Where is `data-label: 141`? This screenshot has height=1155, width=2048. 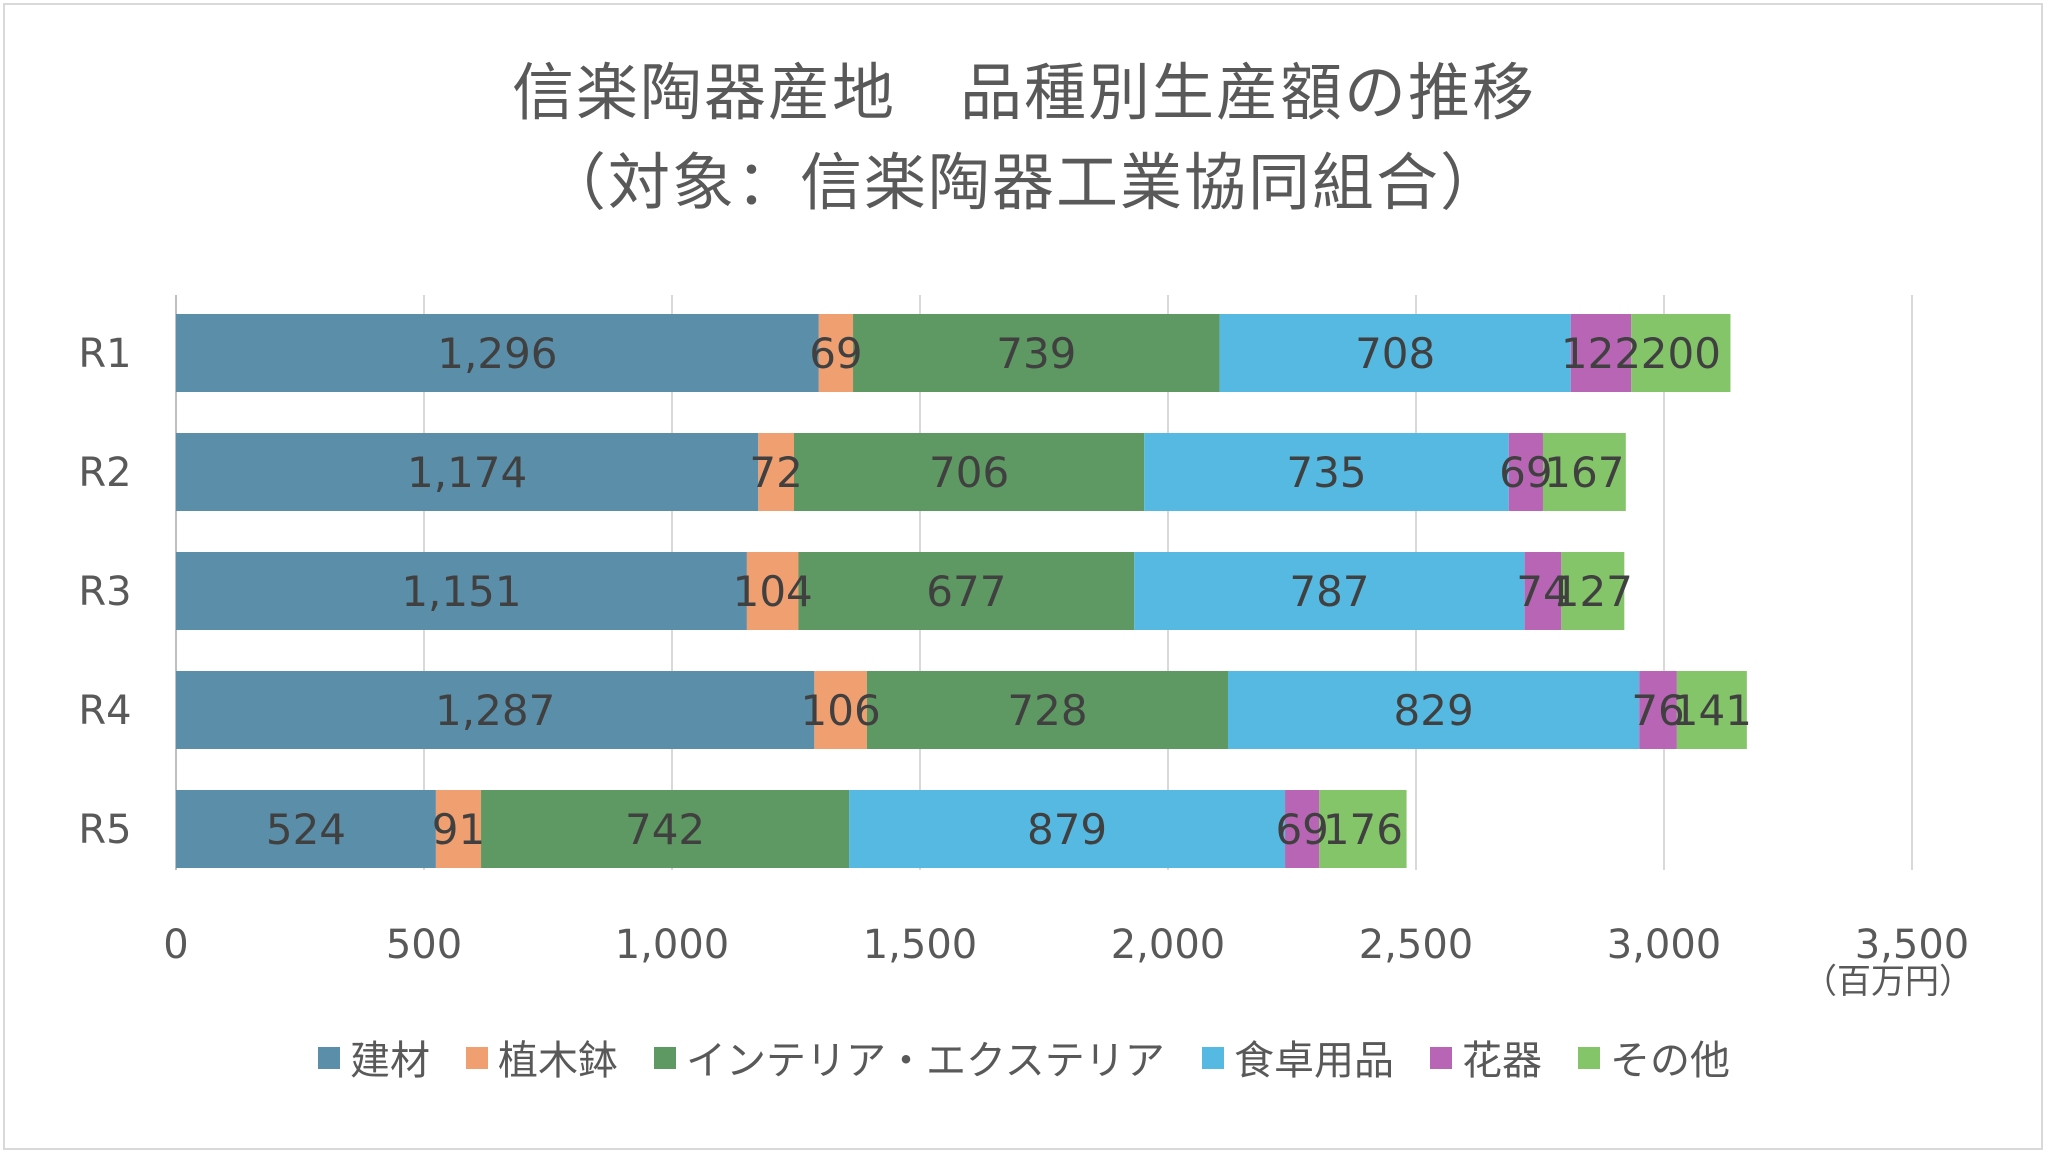 data-label: 141 is located at coordinates (1712, 710).